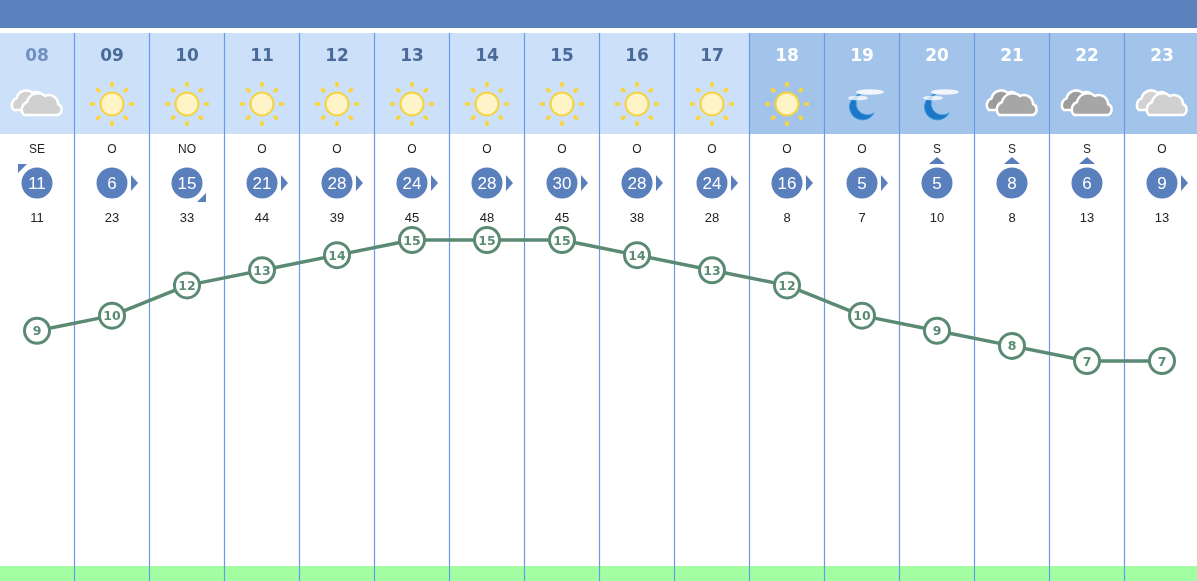 This screenshot has height=581, width=1197. Describe the element at coordinates (562, 55) in the screenshot. I see `x-tick-label: 15` at that location.